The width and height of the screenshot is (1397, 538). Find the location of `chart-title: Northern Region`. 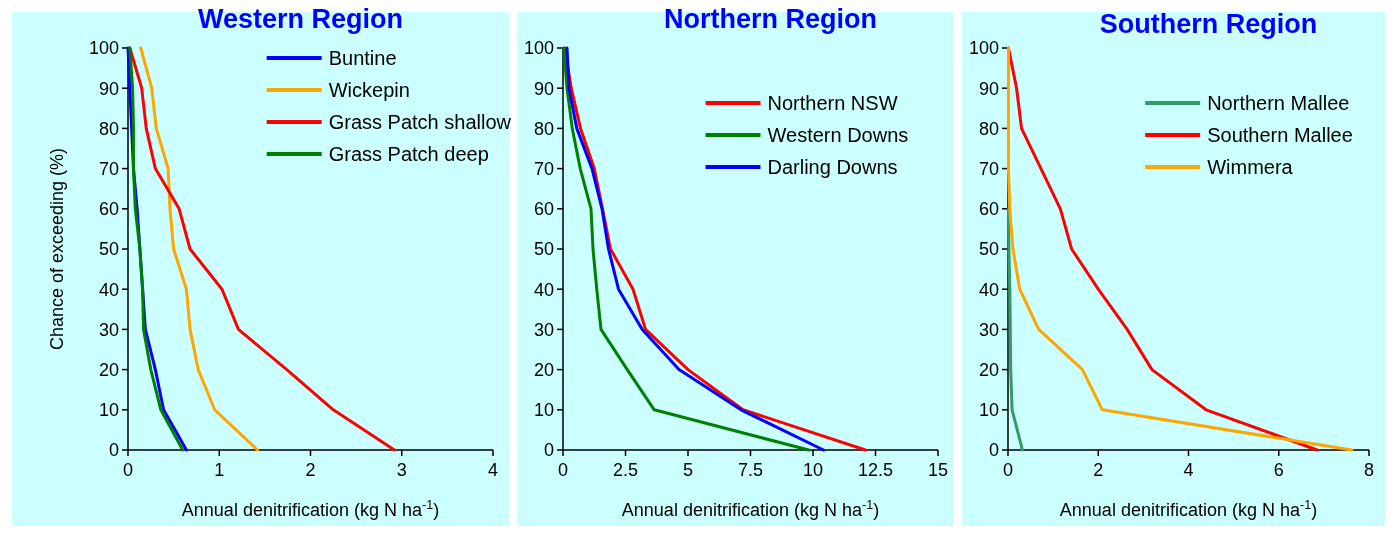

chart-title: Northern Region is located at coordinates (770, 19).